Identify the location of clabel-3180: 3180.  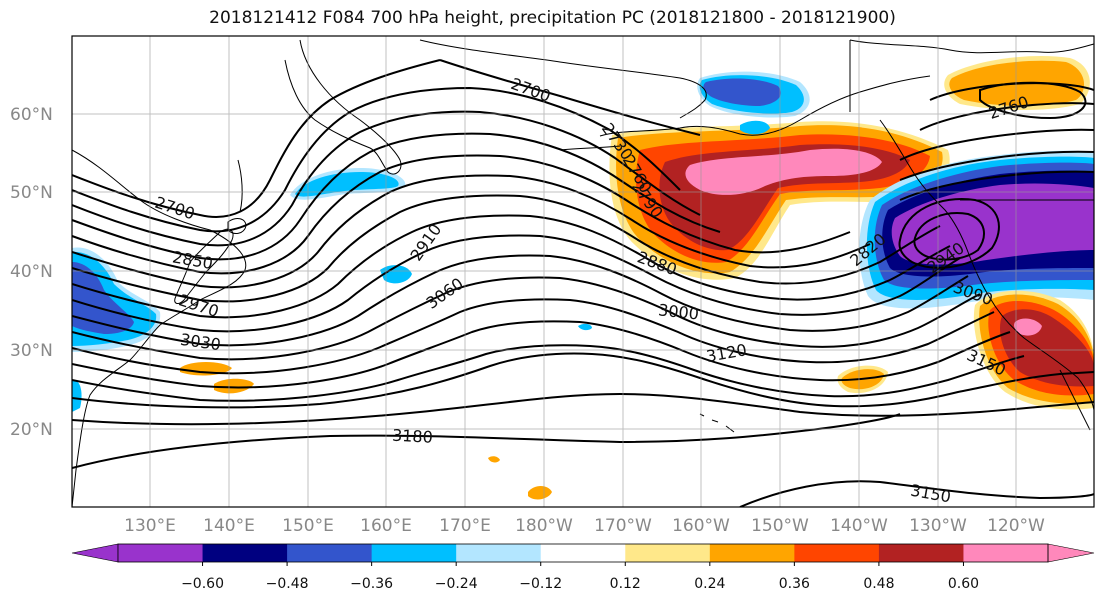
(413, 436).